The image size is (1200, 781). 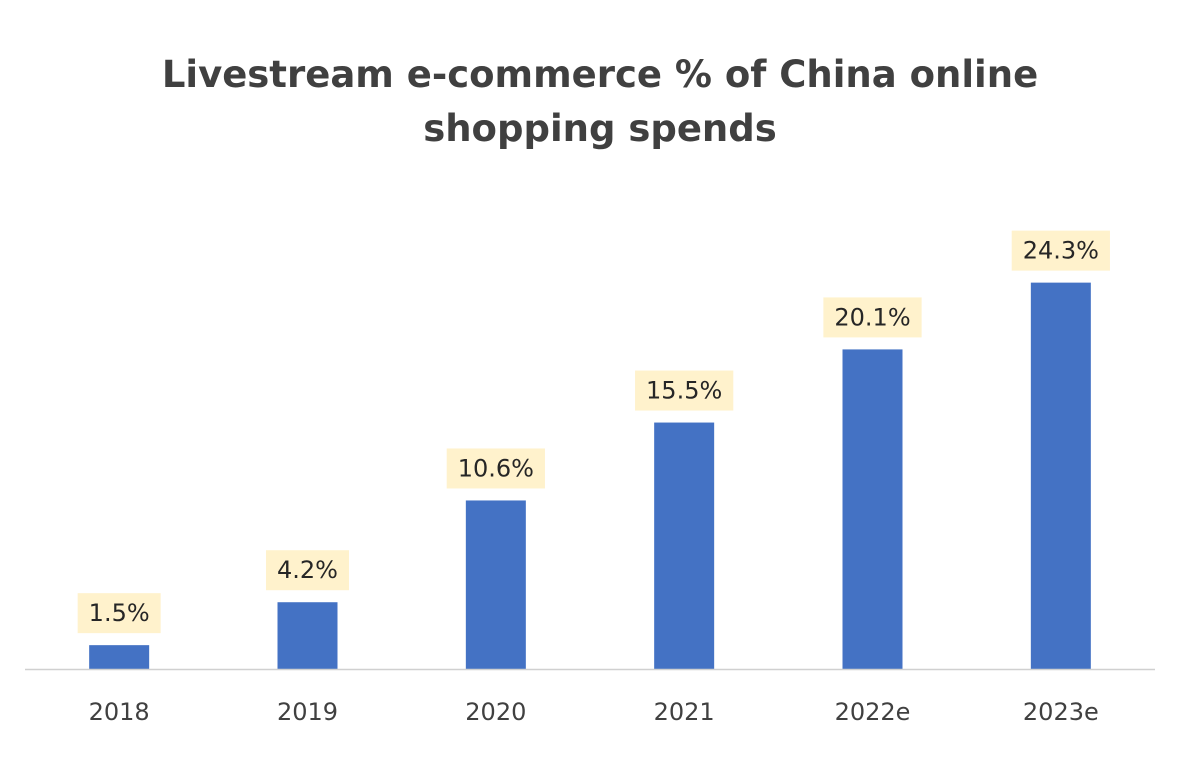 I want to click on data-label-2019: 4.2%, so click(x=307, y=570).